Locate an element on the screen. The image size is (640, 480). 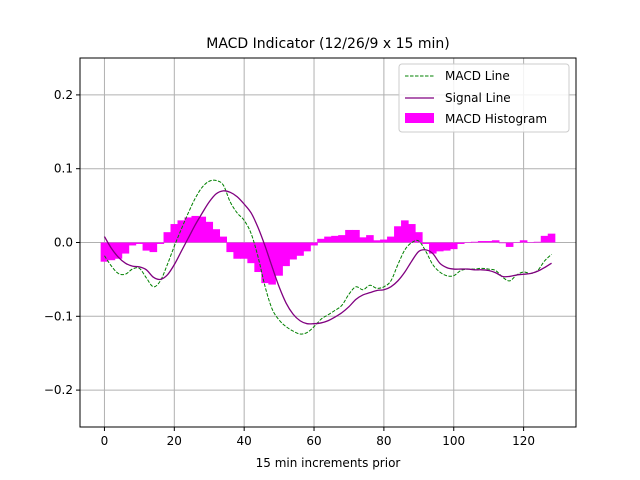
chart-title: MACD Indicator (12/26/9 x 15 min) is located at coordinates (327, 44).